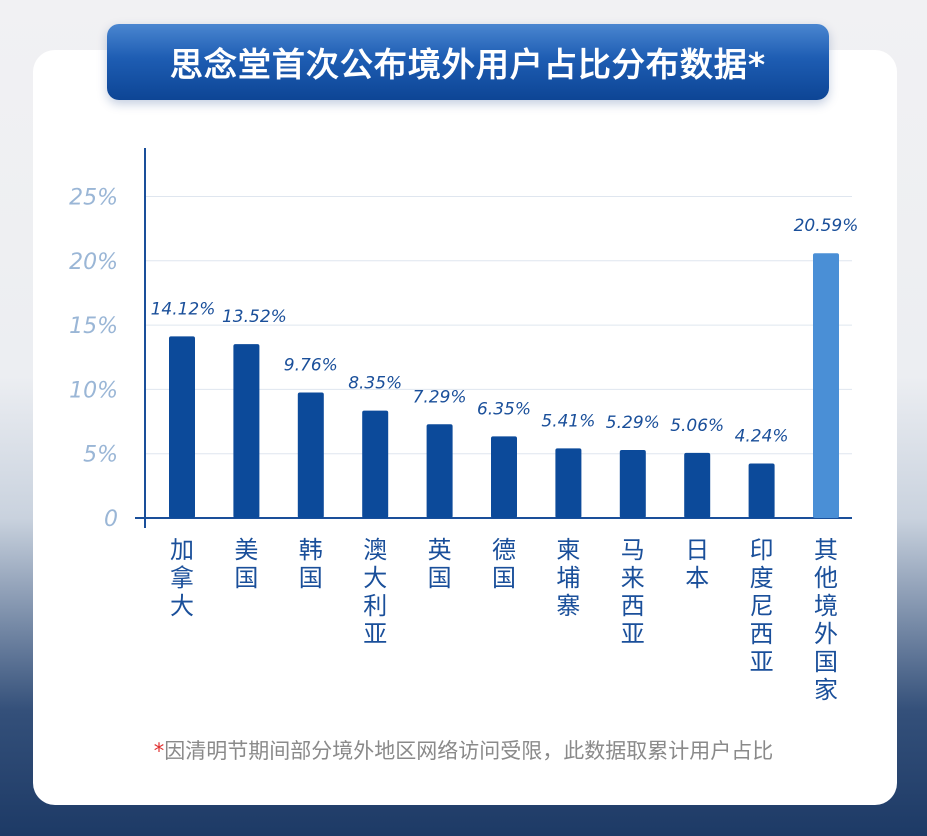  I want to click on data-label: 6.35%, so click(504, 409).